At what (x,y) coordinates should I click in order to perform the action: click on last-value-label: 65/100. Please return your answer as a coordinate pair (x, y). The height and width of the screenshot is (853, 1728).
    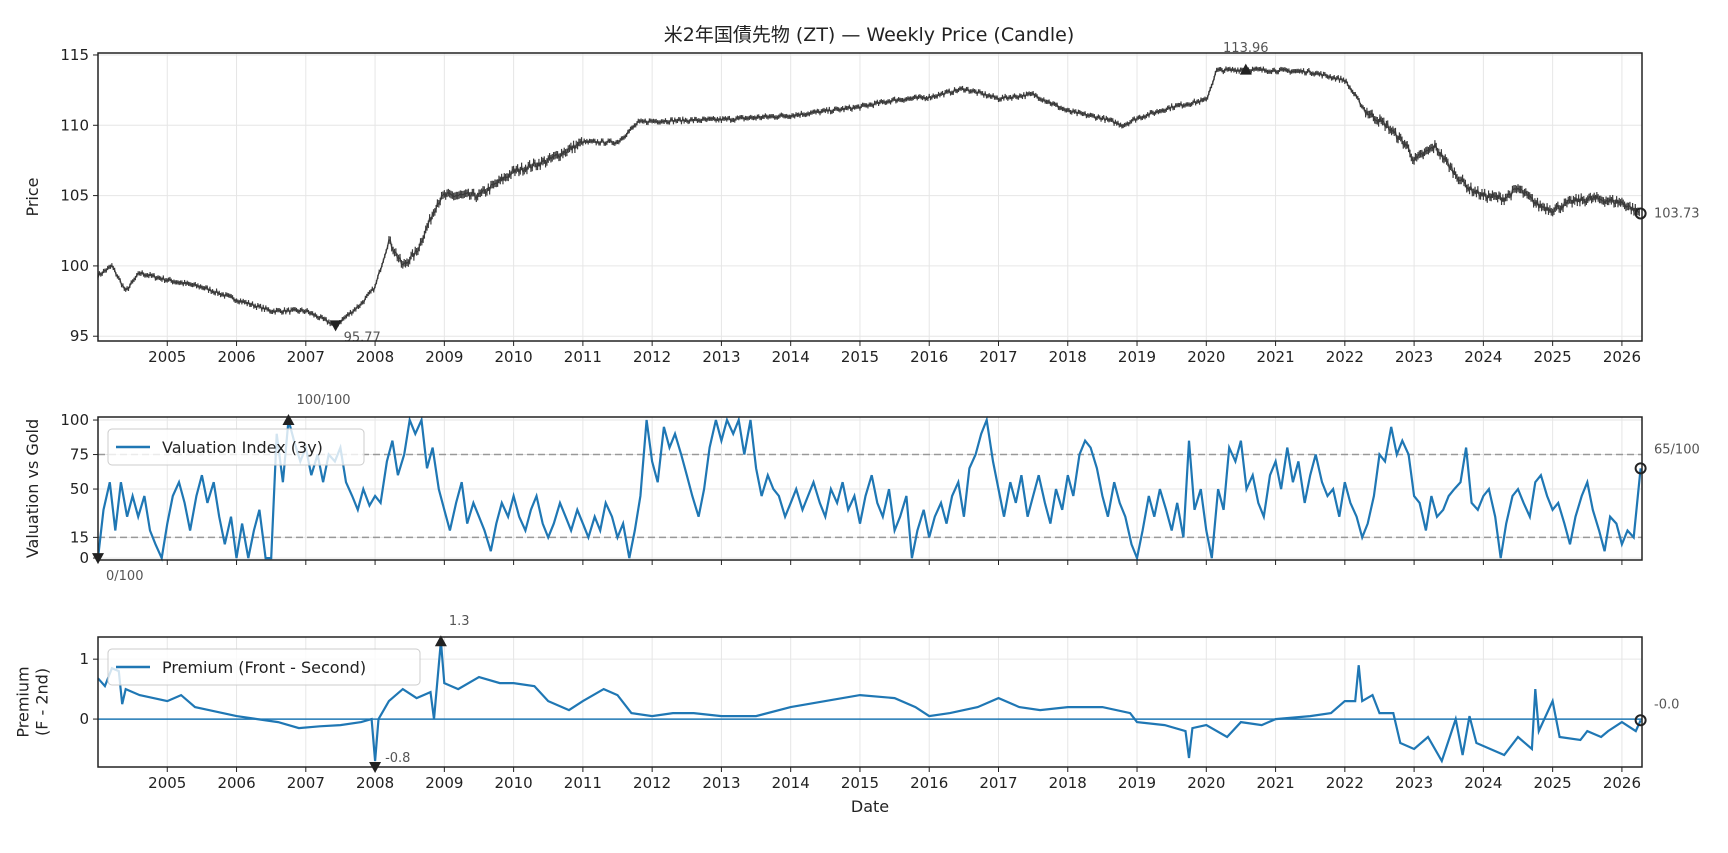
    Looking at the image, I should click on (1677, 449).